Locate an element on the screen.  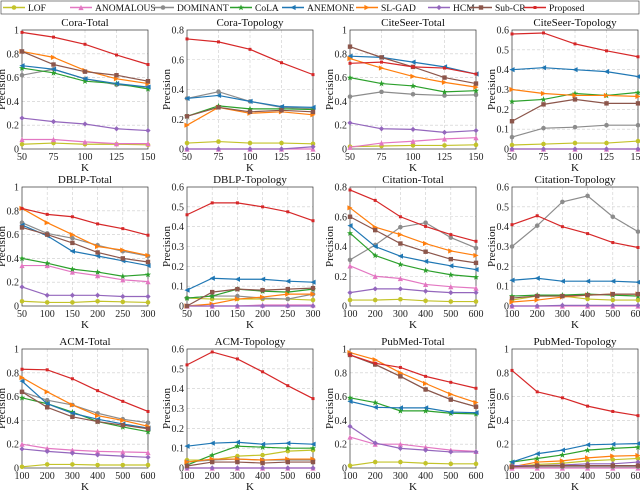
series-hcm is located at coordinates (413, 439).